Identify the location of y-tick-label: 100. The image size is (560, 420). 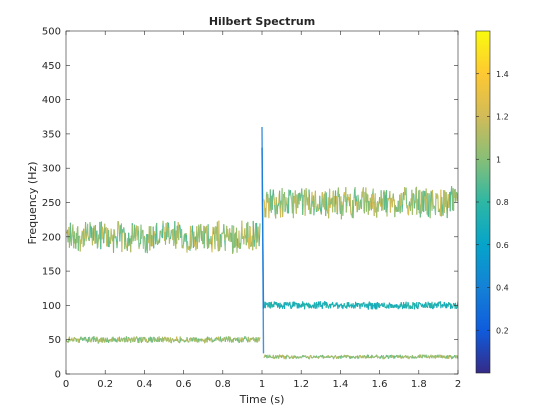
(51, 306).